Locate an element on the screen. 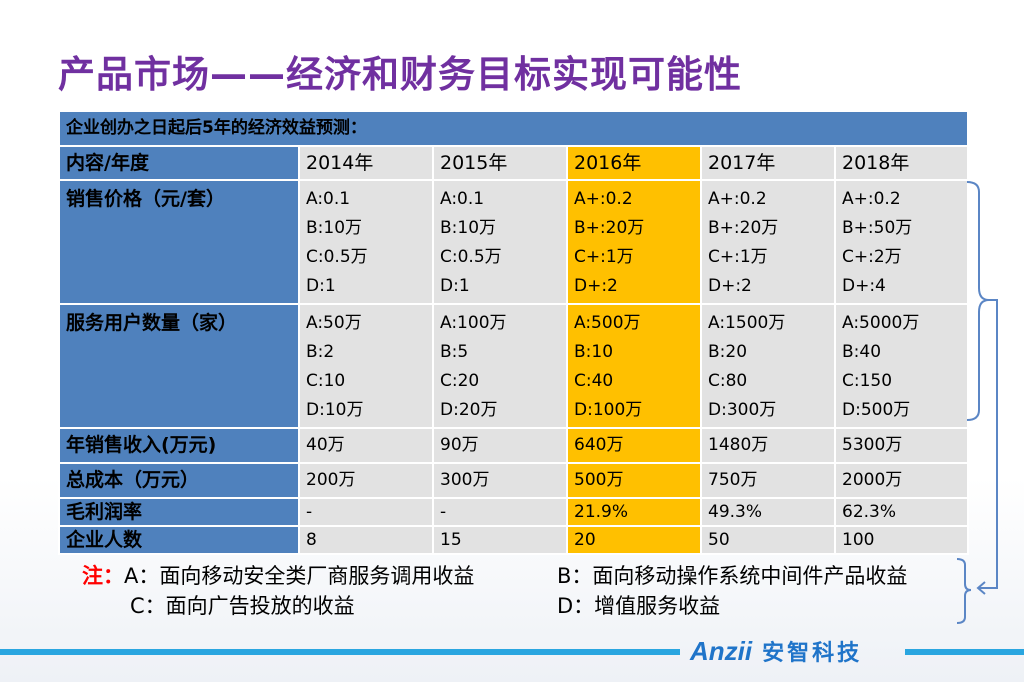 Image resolution: width=1024 pixels, height=682 pixels. users-line: B:10 is located at coordinates (594, 352).